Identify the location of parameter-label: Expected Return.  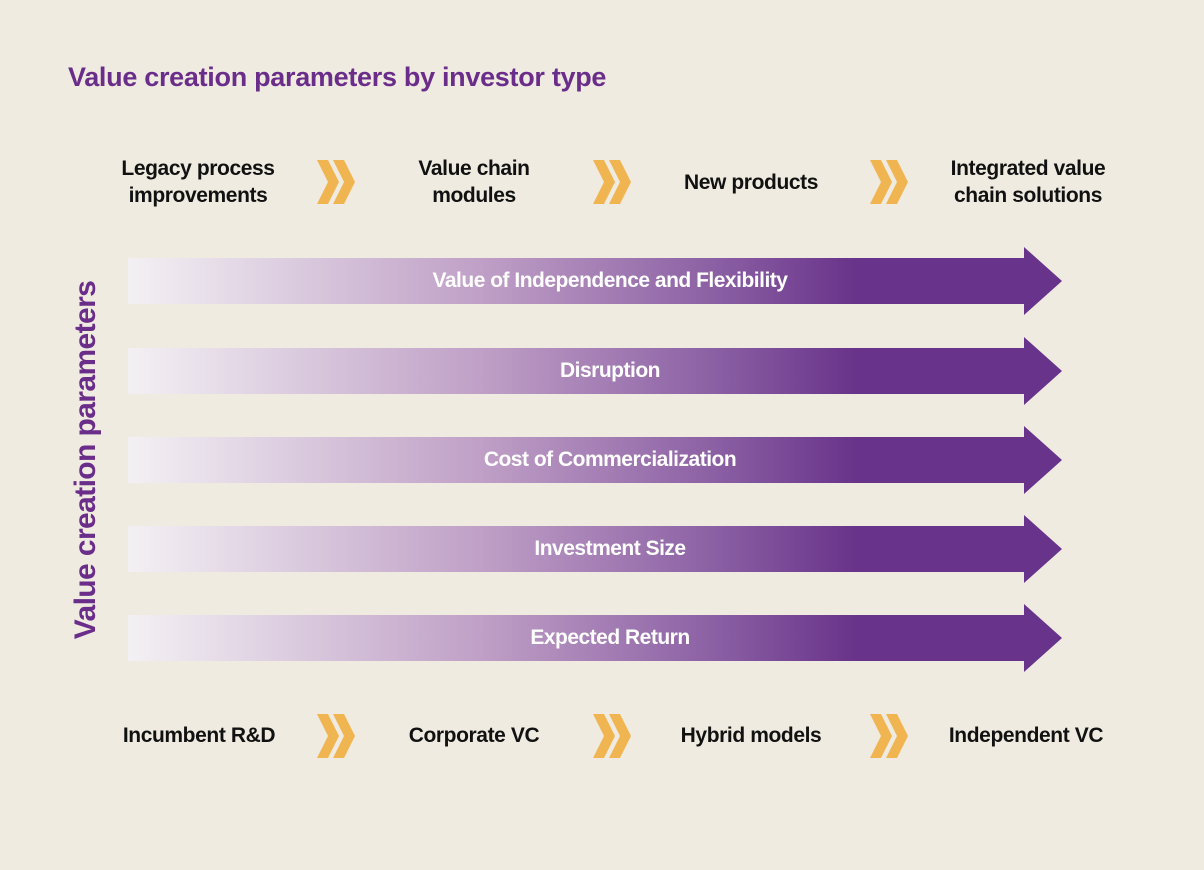
(610, 637).